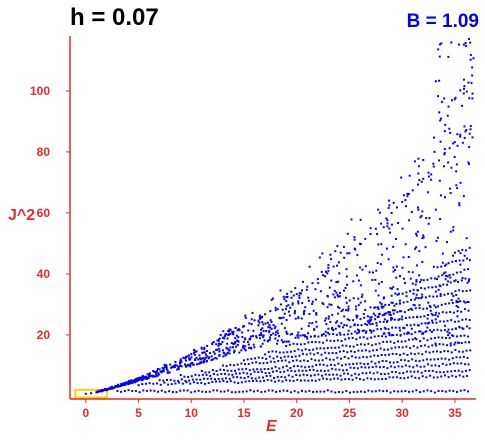  I want to click on x-tick-label-5: 5, so click(138, 413).